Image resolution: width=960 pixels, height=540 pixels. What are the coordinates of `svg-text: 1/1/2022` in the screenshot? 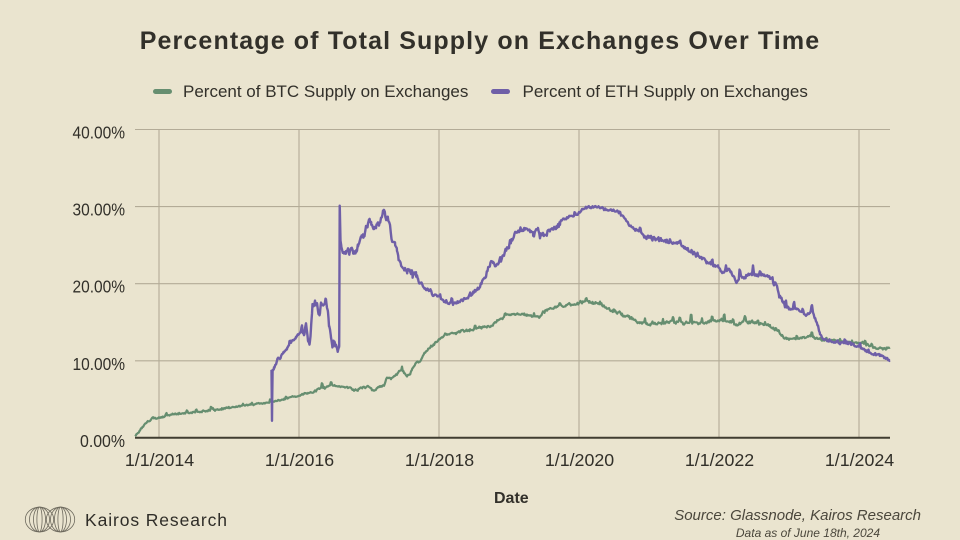 It's located at (719, 460).